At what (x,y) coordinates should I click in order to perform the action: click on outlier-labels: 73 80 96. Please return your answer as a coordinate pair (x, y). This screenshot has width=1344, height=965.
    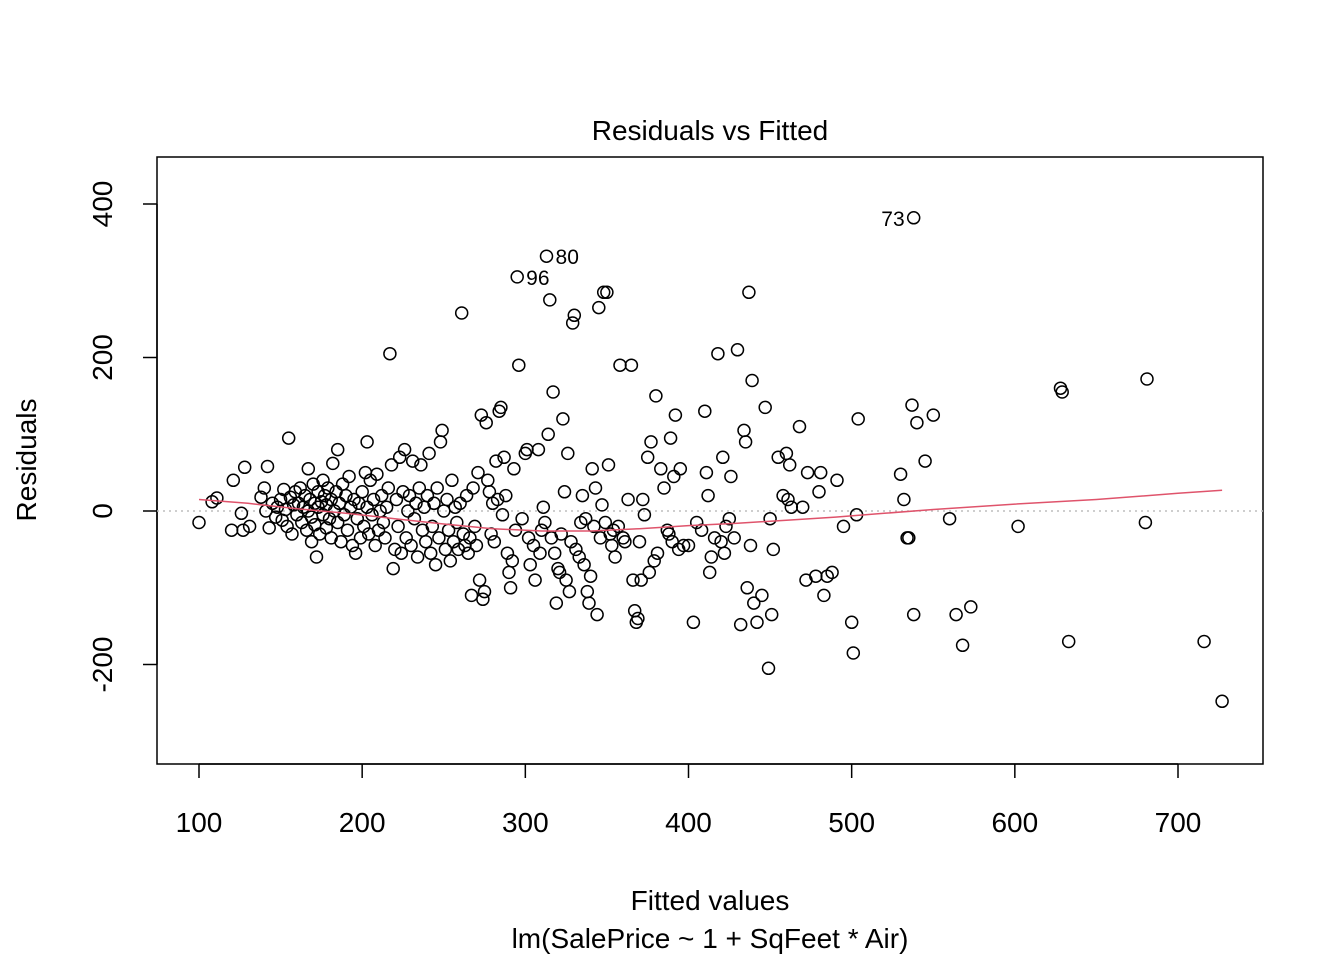
    Looking at the image, I should click on (715, 249).